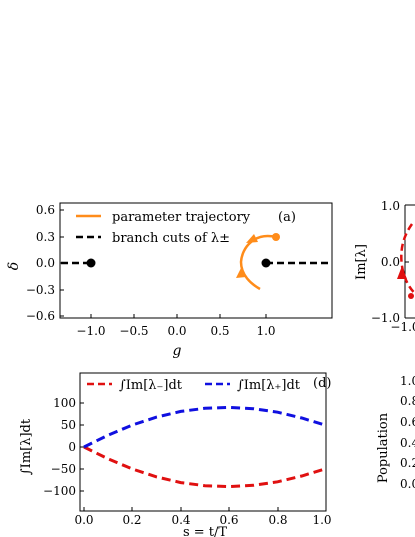  I want to click on x-tick-label: 0.8, so click(277, 520).